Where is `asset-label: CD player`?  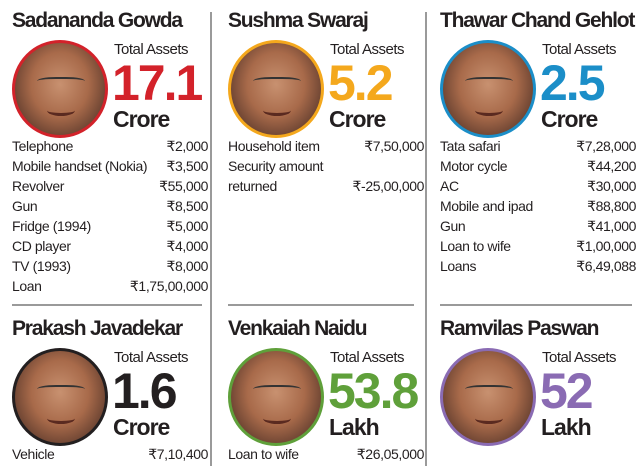 asset-label: CD player is located at coordinates (41, 246).